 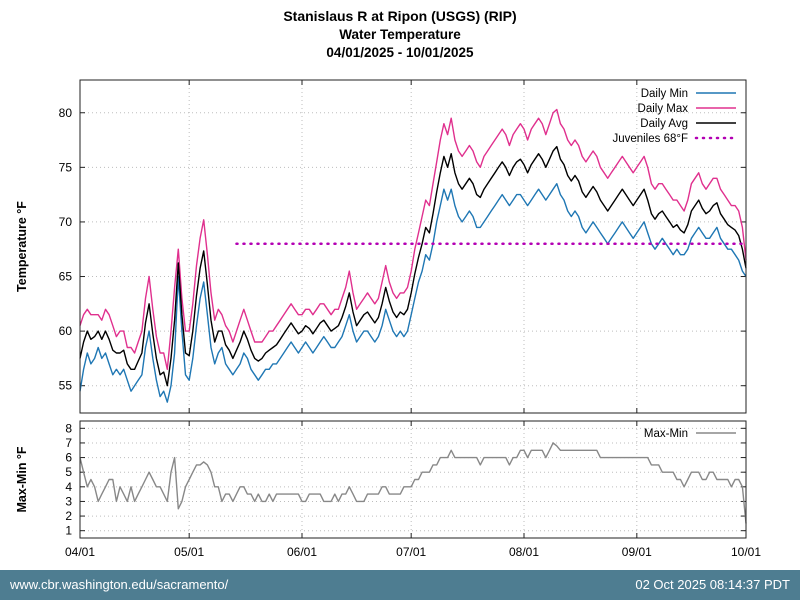 What do you see at coordinates (68, 501) in the screenshot?
I see `svg-text: 3` at bounding box center [68, 501].